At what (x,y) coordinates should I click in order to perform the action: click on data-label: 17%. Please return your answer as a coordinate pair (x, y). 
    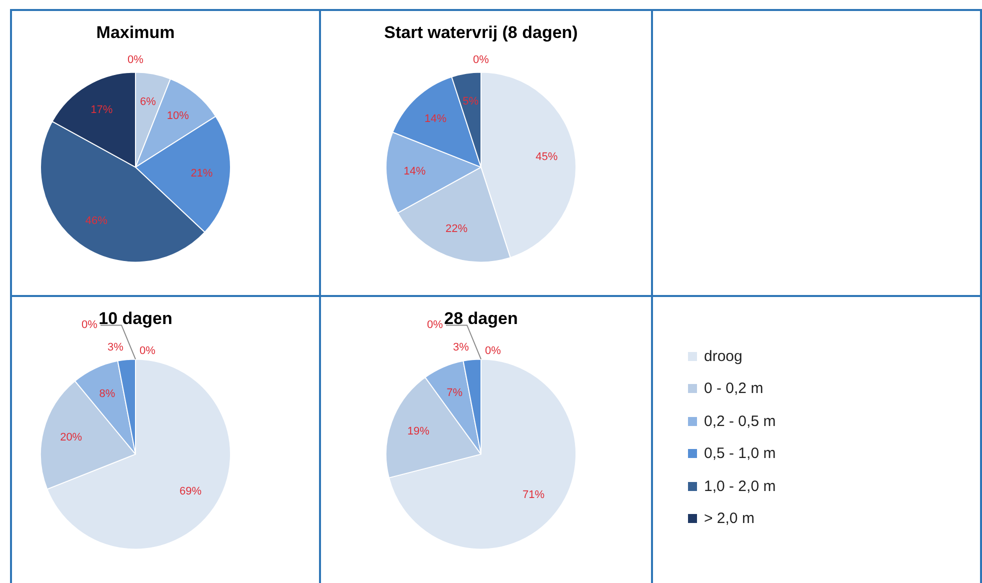
    Looking at the image, I should click on (101, 110).